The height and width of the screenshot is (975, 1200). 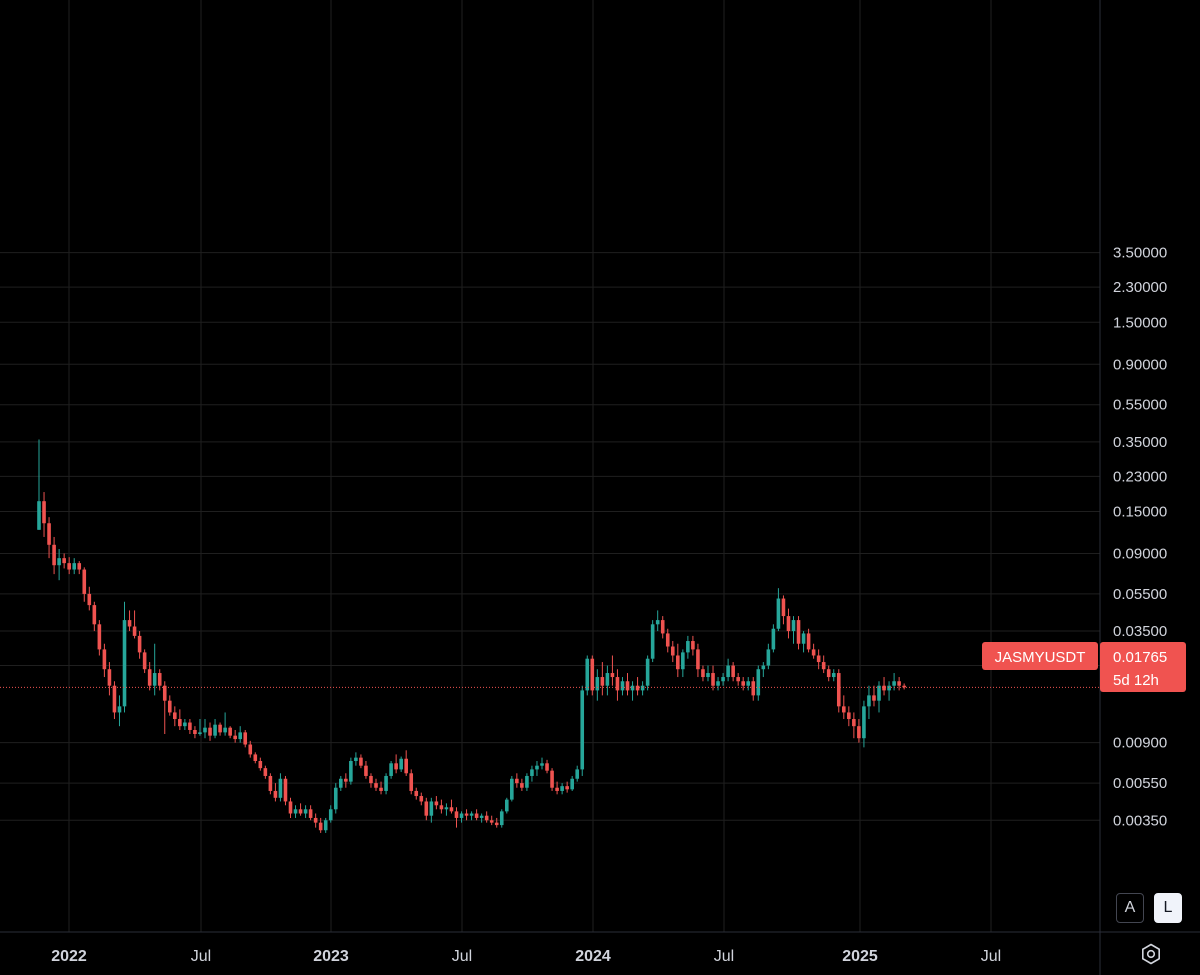 I want to click on y-tick-label: 0.15000, so click(x=1140, y=511).